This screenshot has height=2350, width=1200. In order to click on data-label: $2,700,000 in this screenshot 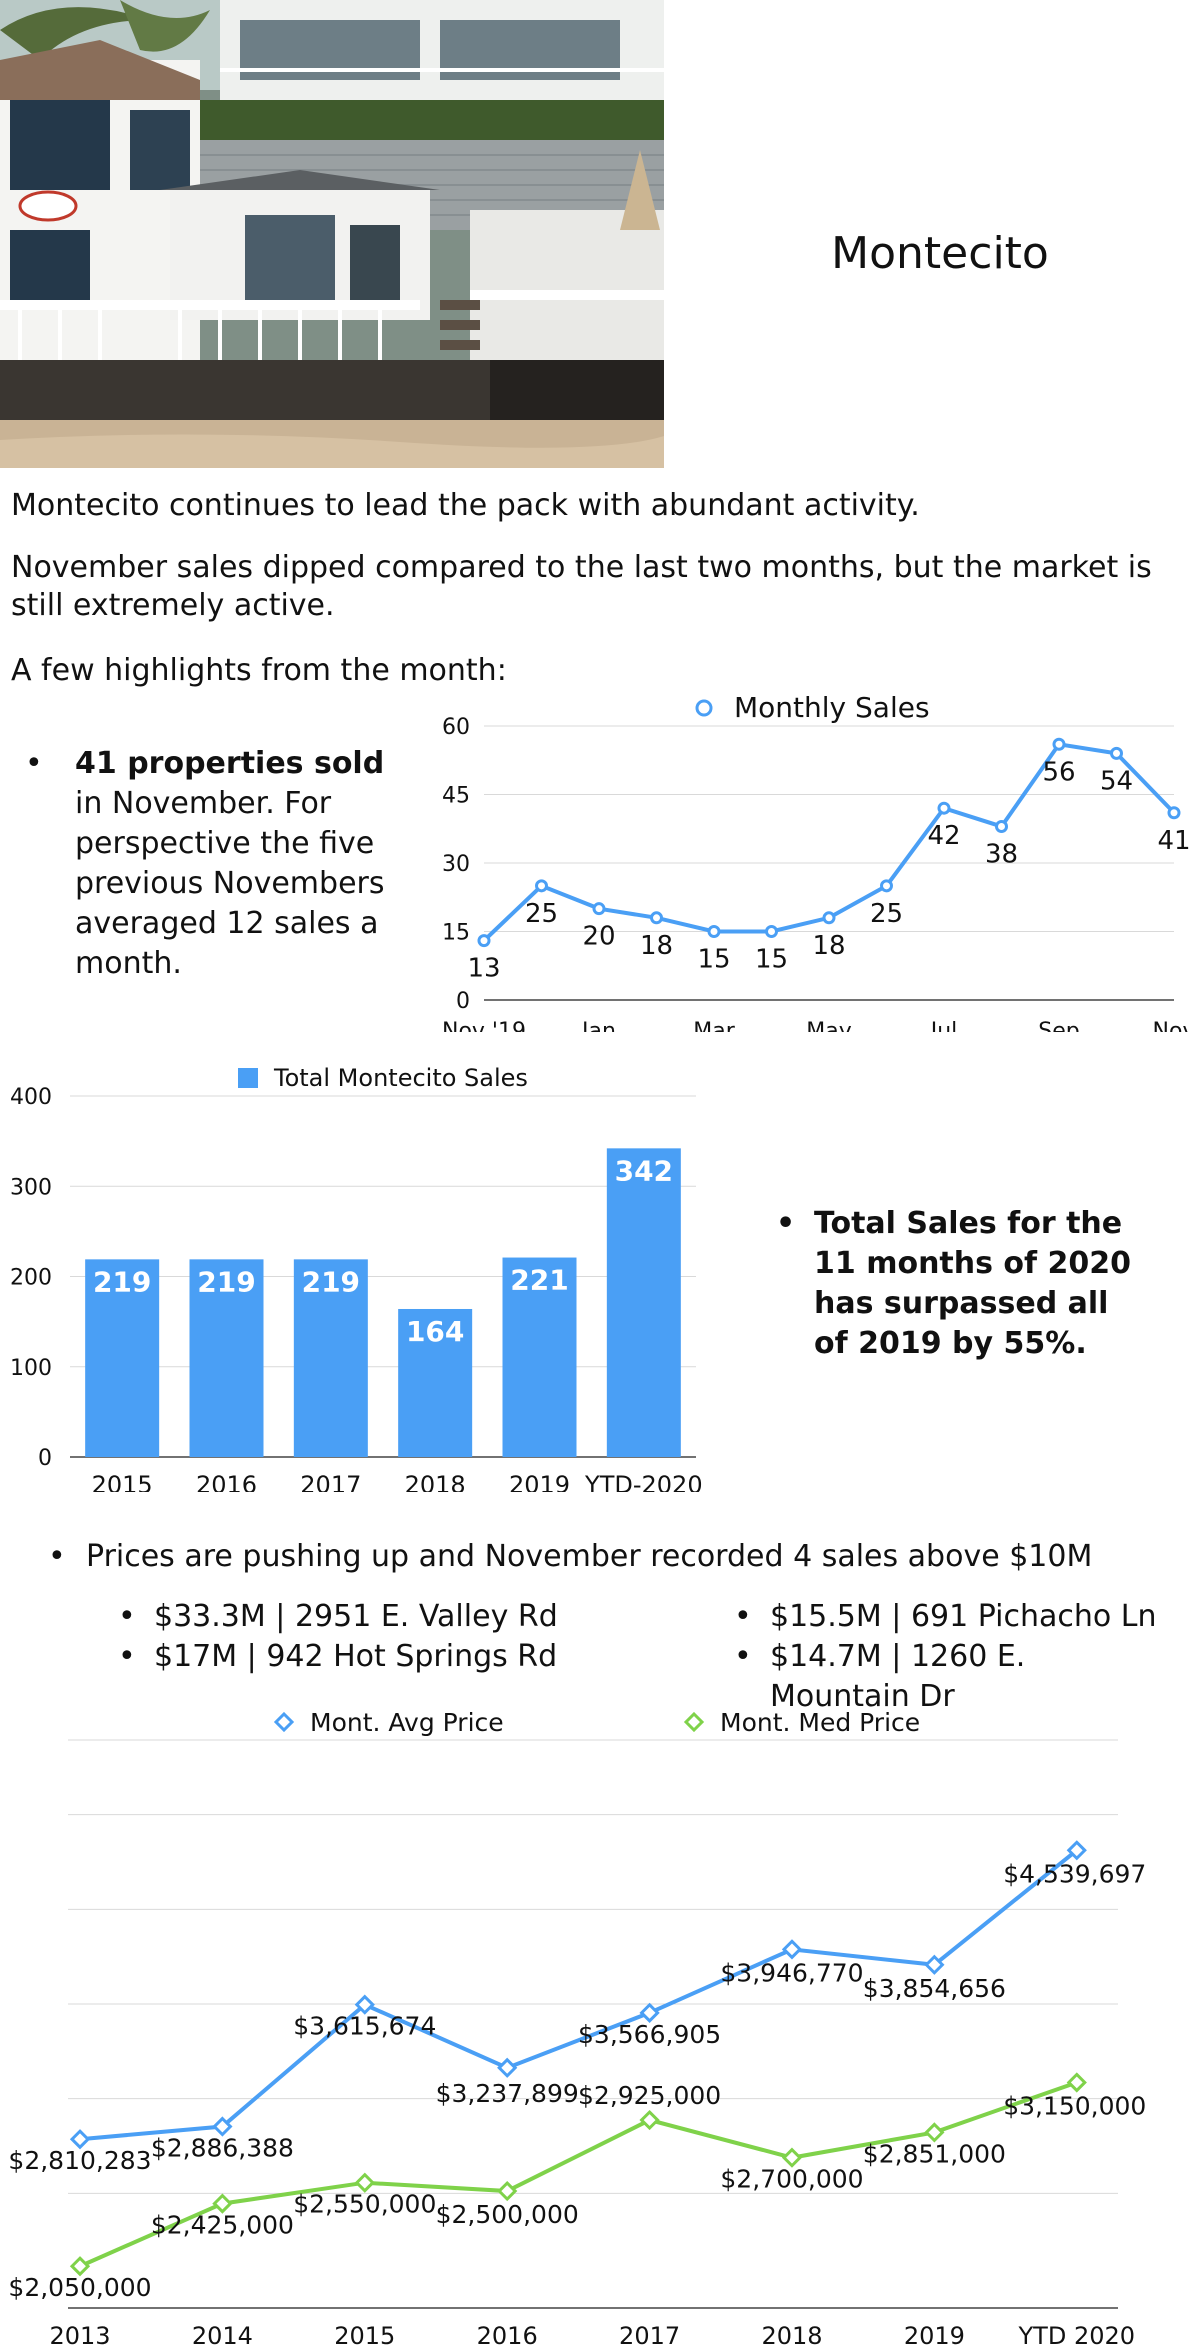, I will do `click(791, 2179)`.